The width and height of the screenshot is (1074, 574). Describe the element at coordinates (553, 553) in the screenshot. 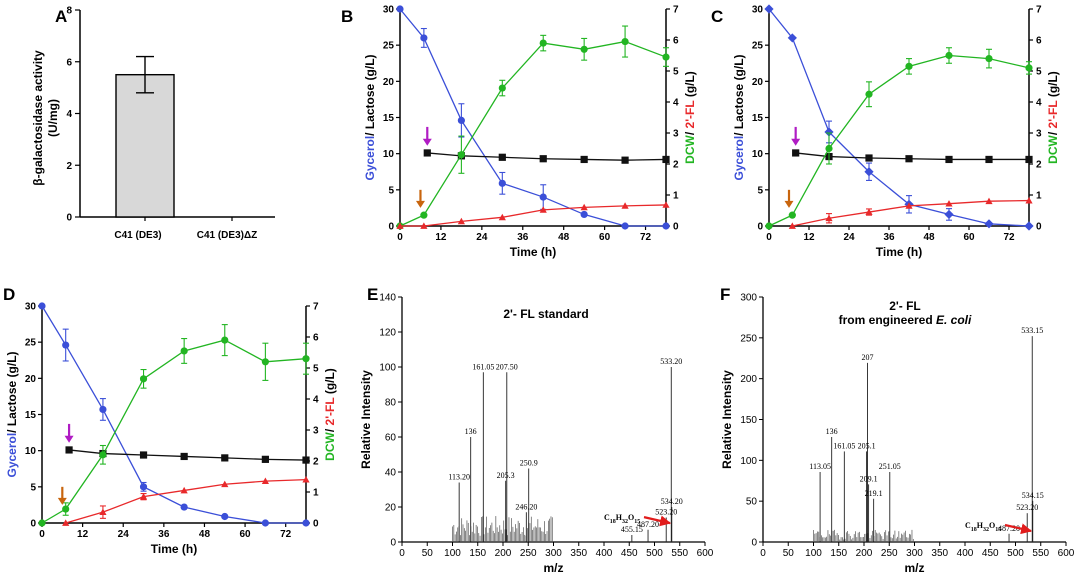

I see `panel-e-xtick-label: 300` at that location.